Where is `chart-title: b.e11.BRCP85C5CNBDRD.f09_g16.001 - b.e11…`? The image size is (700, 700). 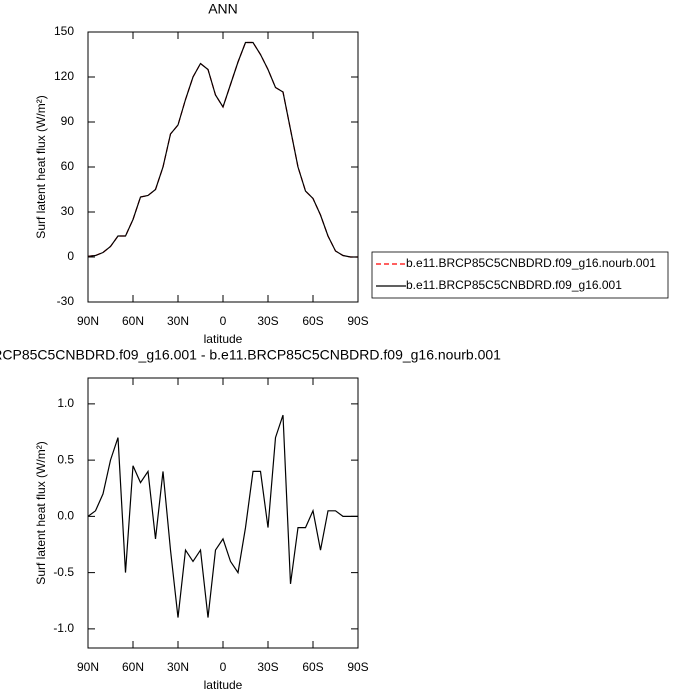
chart-title: b.e11.BRCP85C5CNBDRD.f09_g16.001 - b.e11… is located at coordinates (250, 355).